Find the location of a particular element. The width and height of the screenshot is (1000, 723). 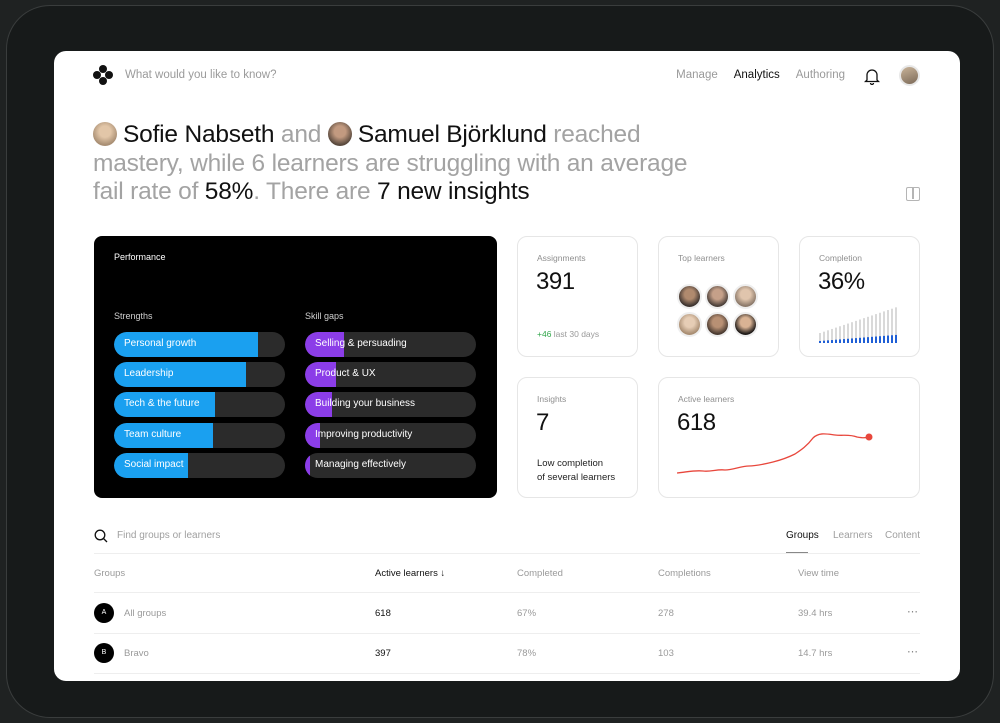

tab-learners: Learners is located at coordinates (853, 535).